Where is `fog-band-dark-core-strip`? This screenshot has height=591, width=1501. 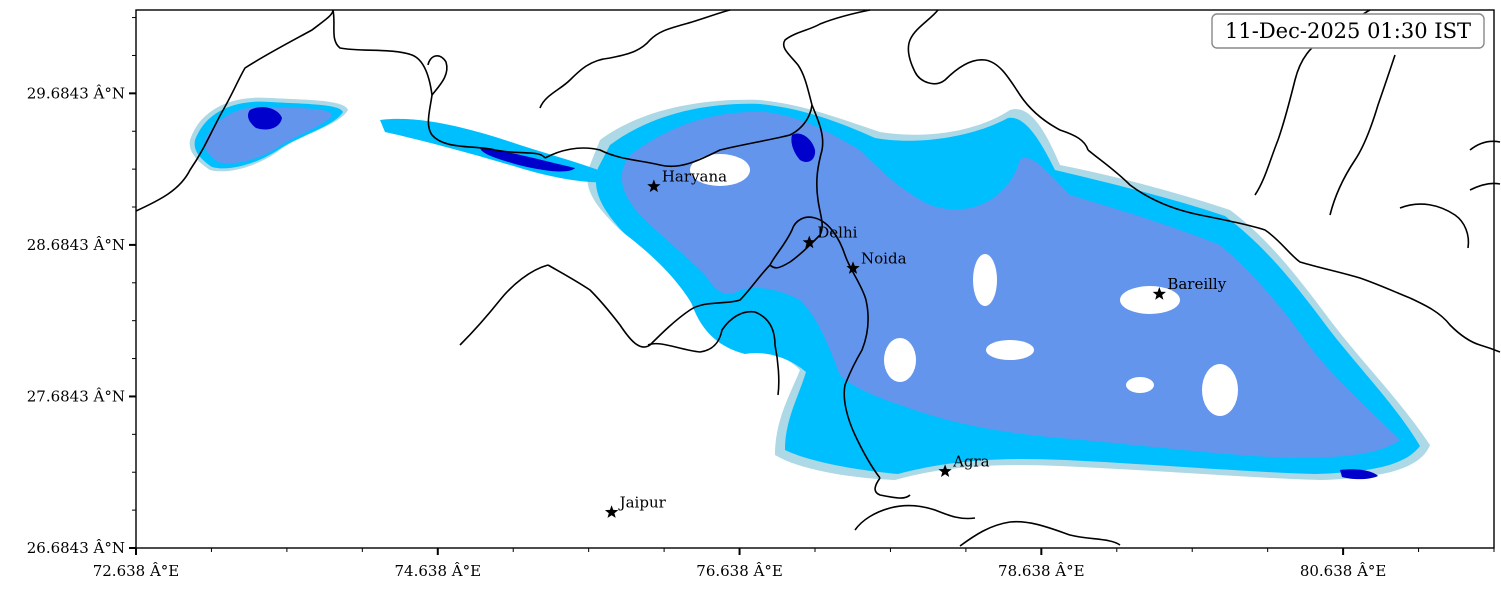
fog-band-dark-core-strip is located at coordinates (527, 160).